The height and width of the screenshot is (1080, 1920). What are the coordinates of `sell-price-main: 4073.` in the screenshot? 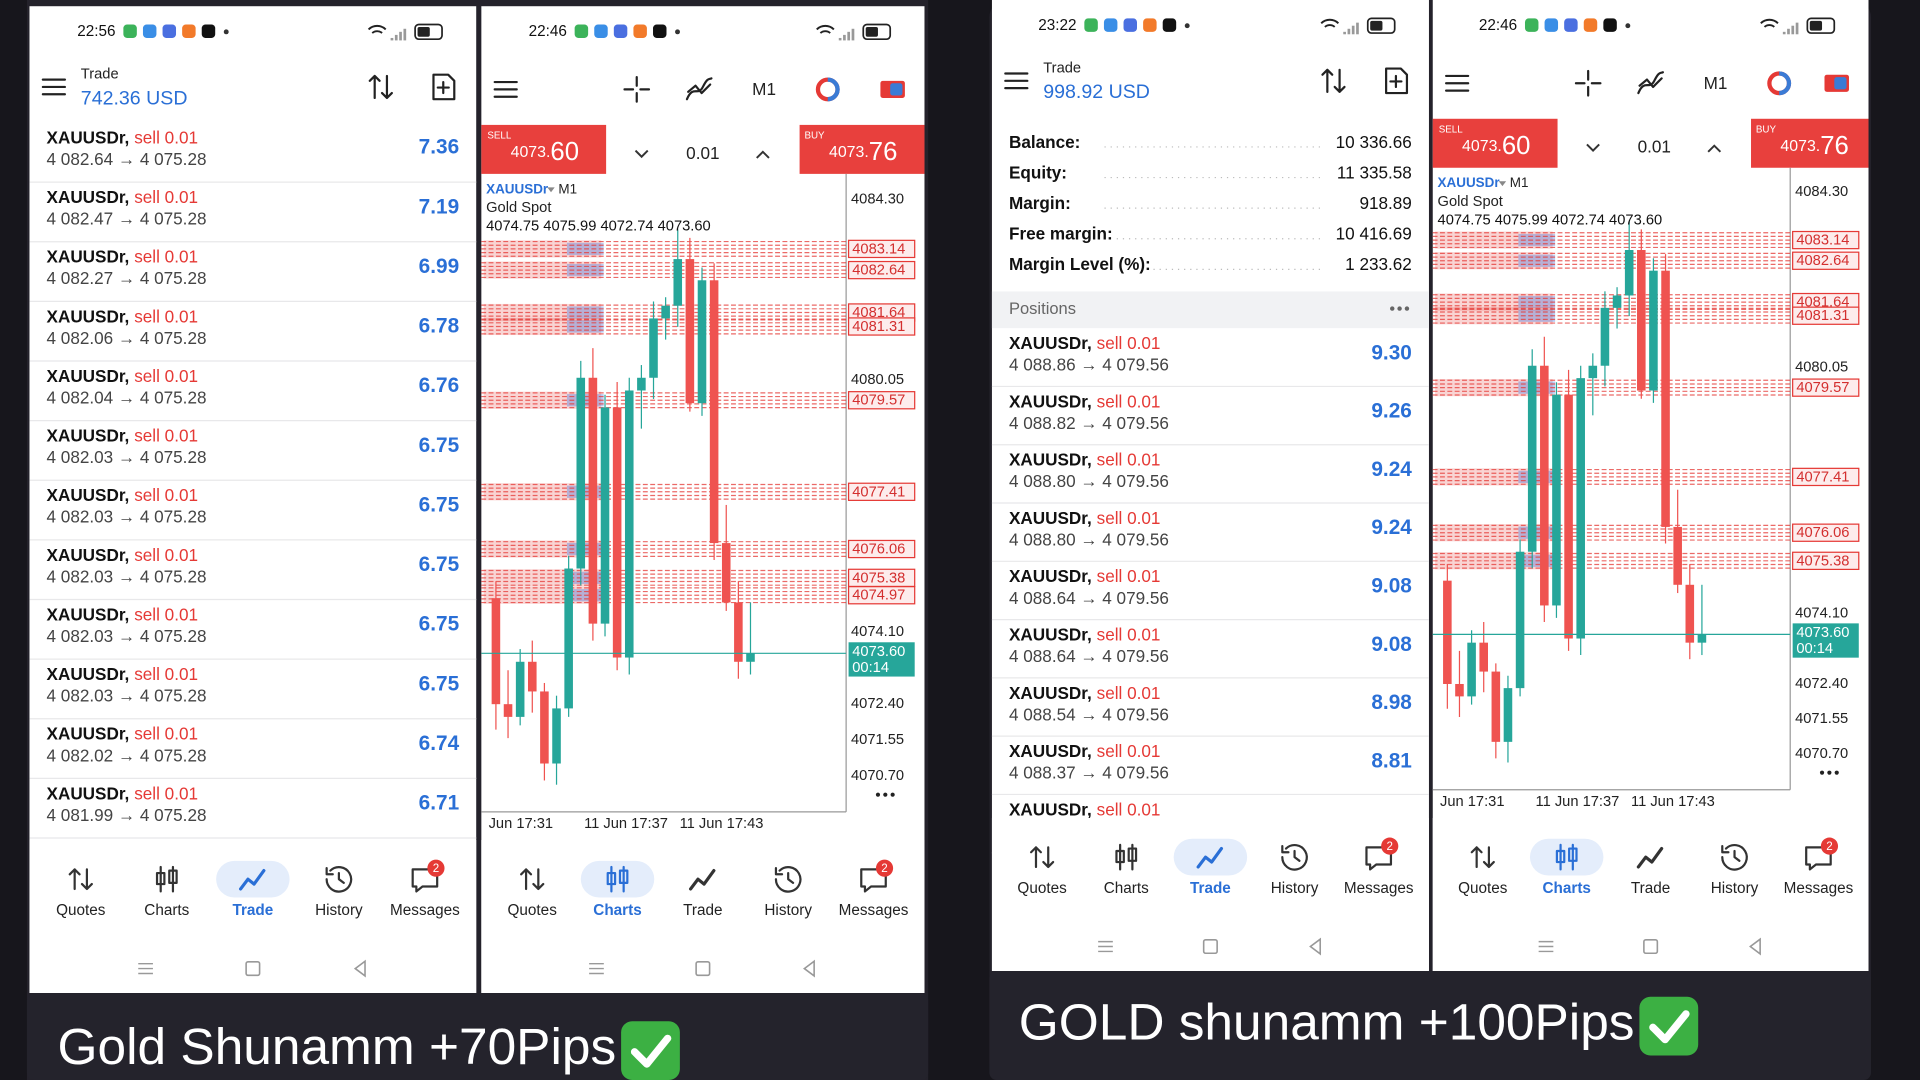 It's located at (1482, 146).